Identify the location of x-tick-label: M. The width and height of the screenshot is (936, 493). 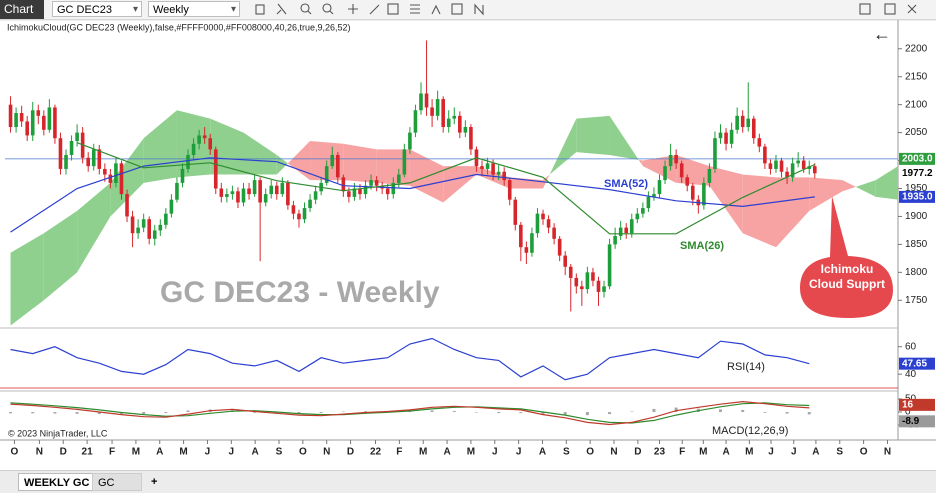
(749, 452).